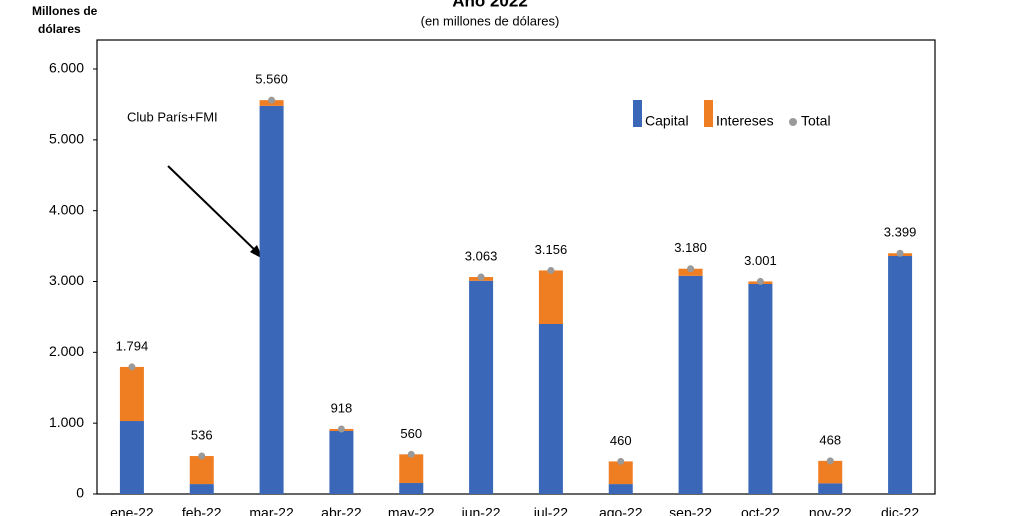  Describe the element at coordinates (481, 255) in the screenshot. I see `data-label: 3.063` at that location.